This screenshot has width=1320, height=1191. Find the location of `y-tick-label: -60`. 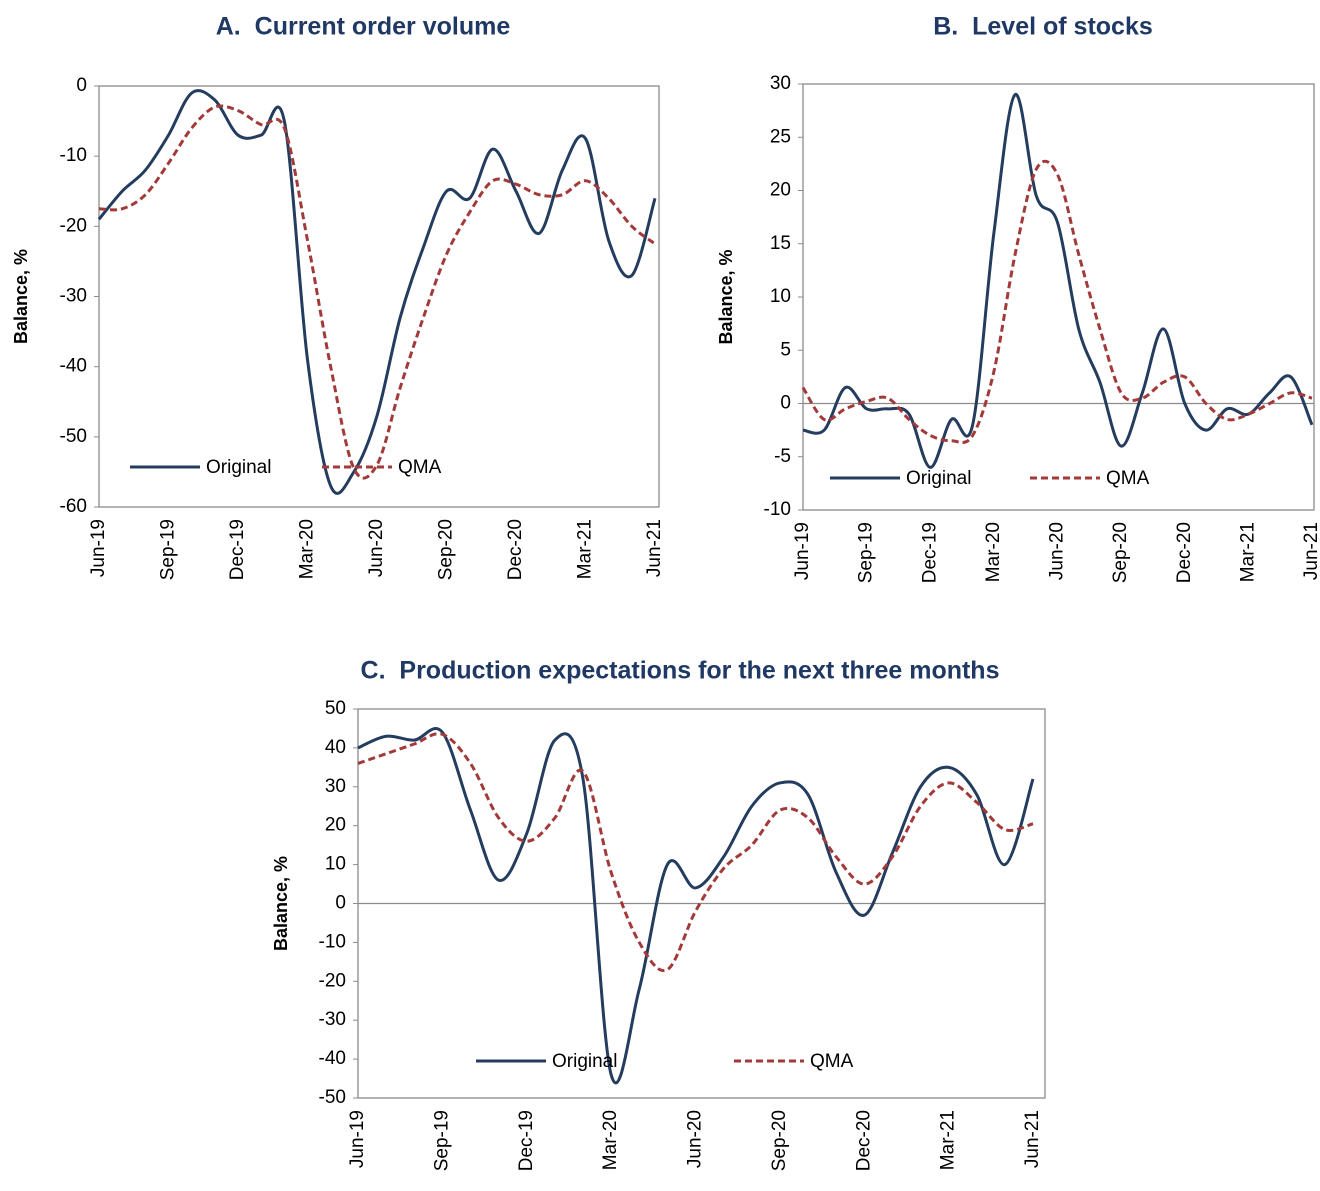

y-tick-label: -60 is located at coordinates (73, 506).